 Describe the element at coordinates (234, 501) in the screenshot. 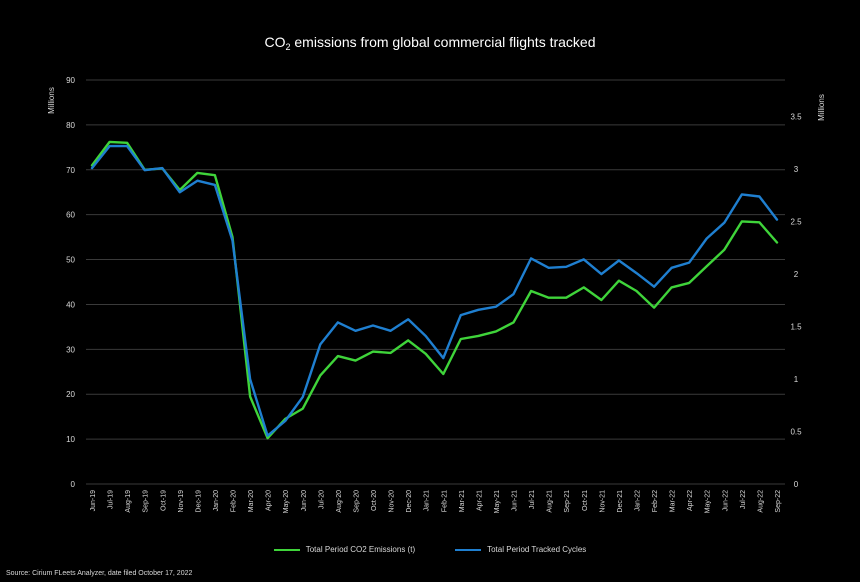

I see `x-tick-label: Feb-20` at that location.